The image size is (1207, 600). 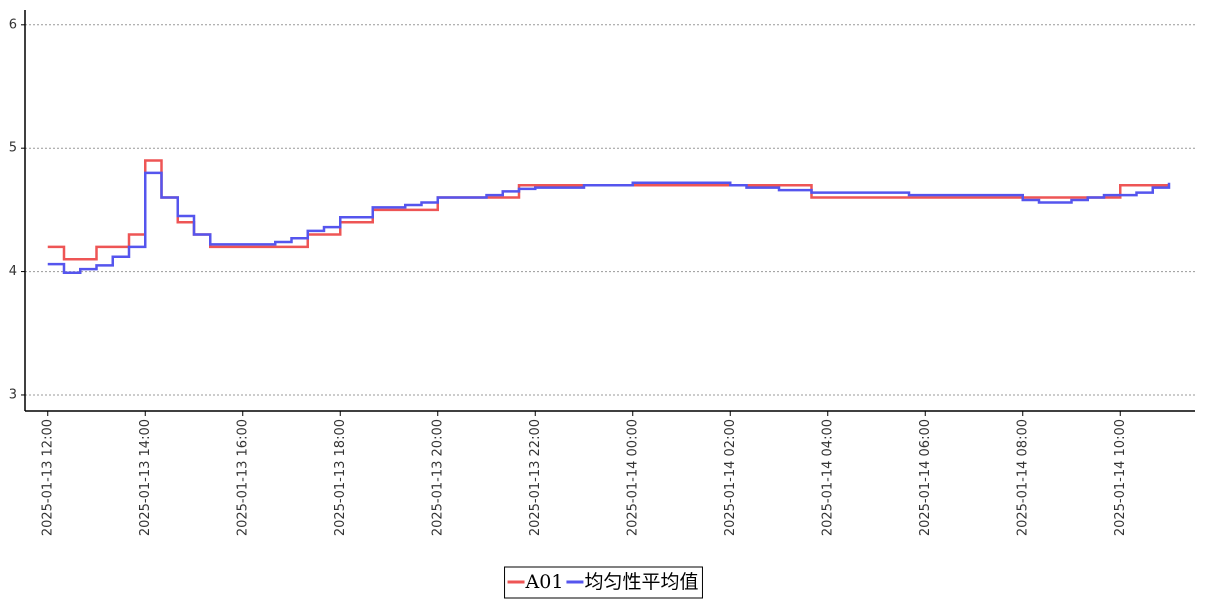 What do you see at coordinates (47, 477) in the screenshot?
I see `x-tick-label: 2025-01-13 12:00` at bounding box center [47, 477].